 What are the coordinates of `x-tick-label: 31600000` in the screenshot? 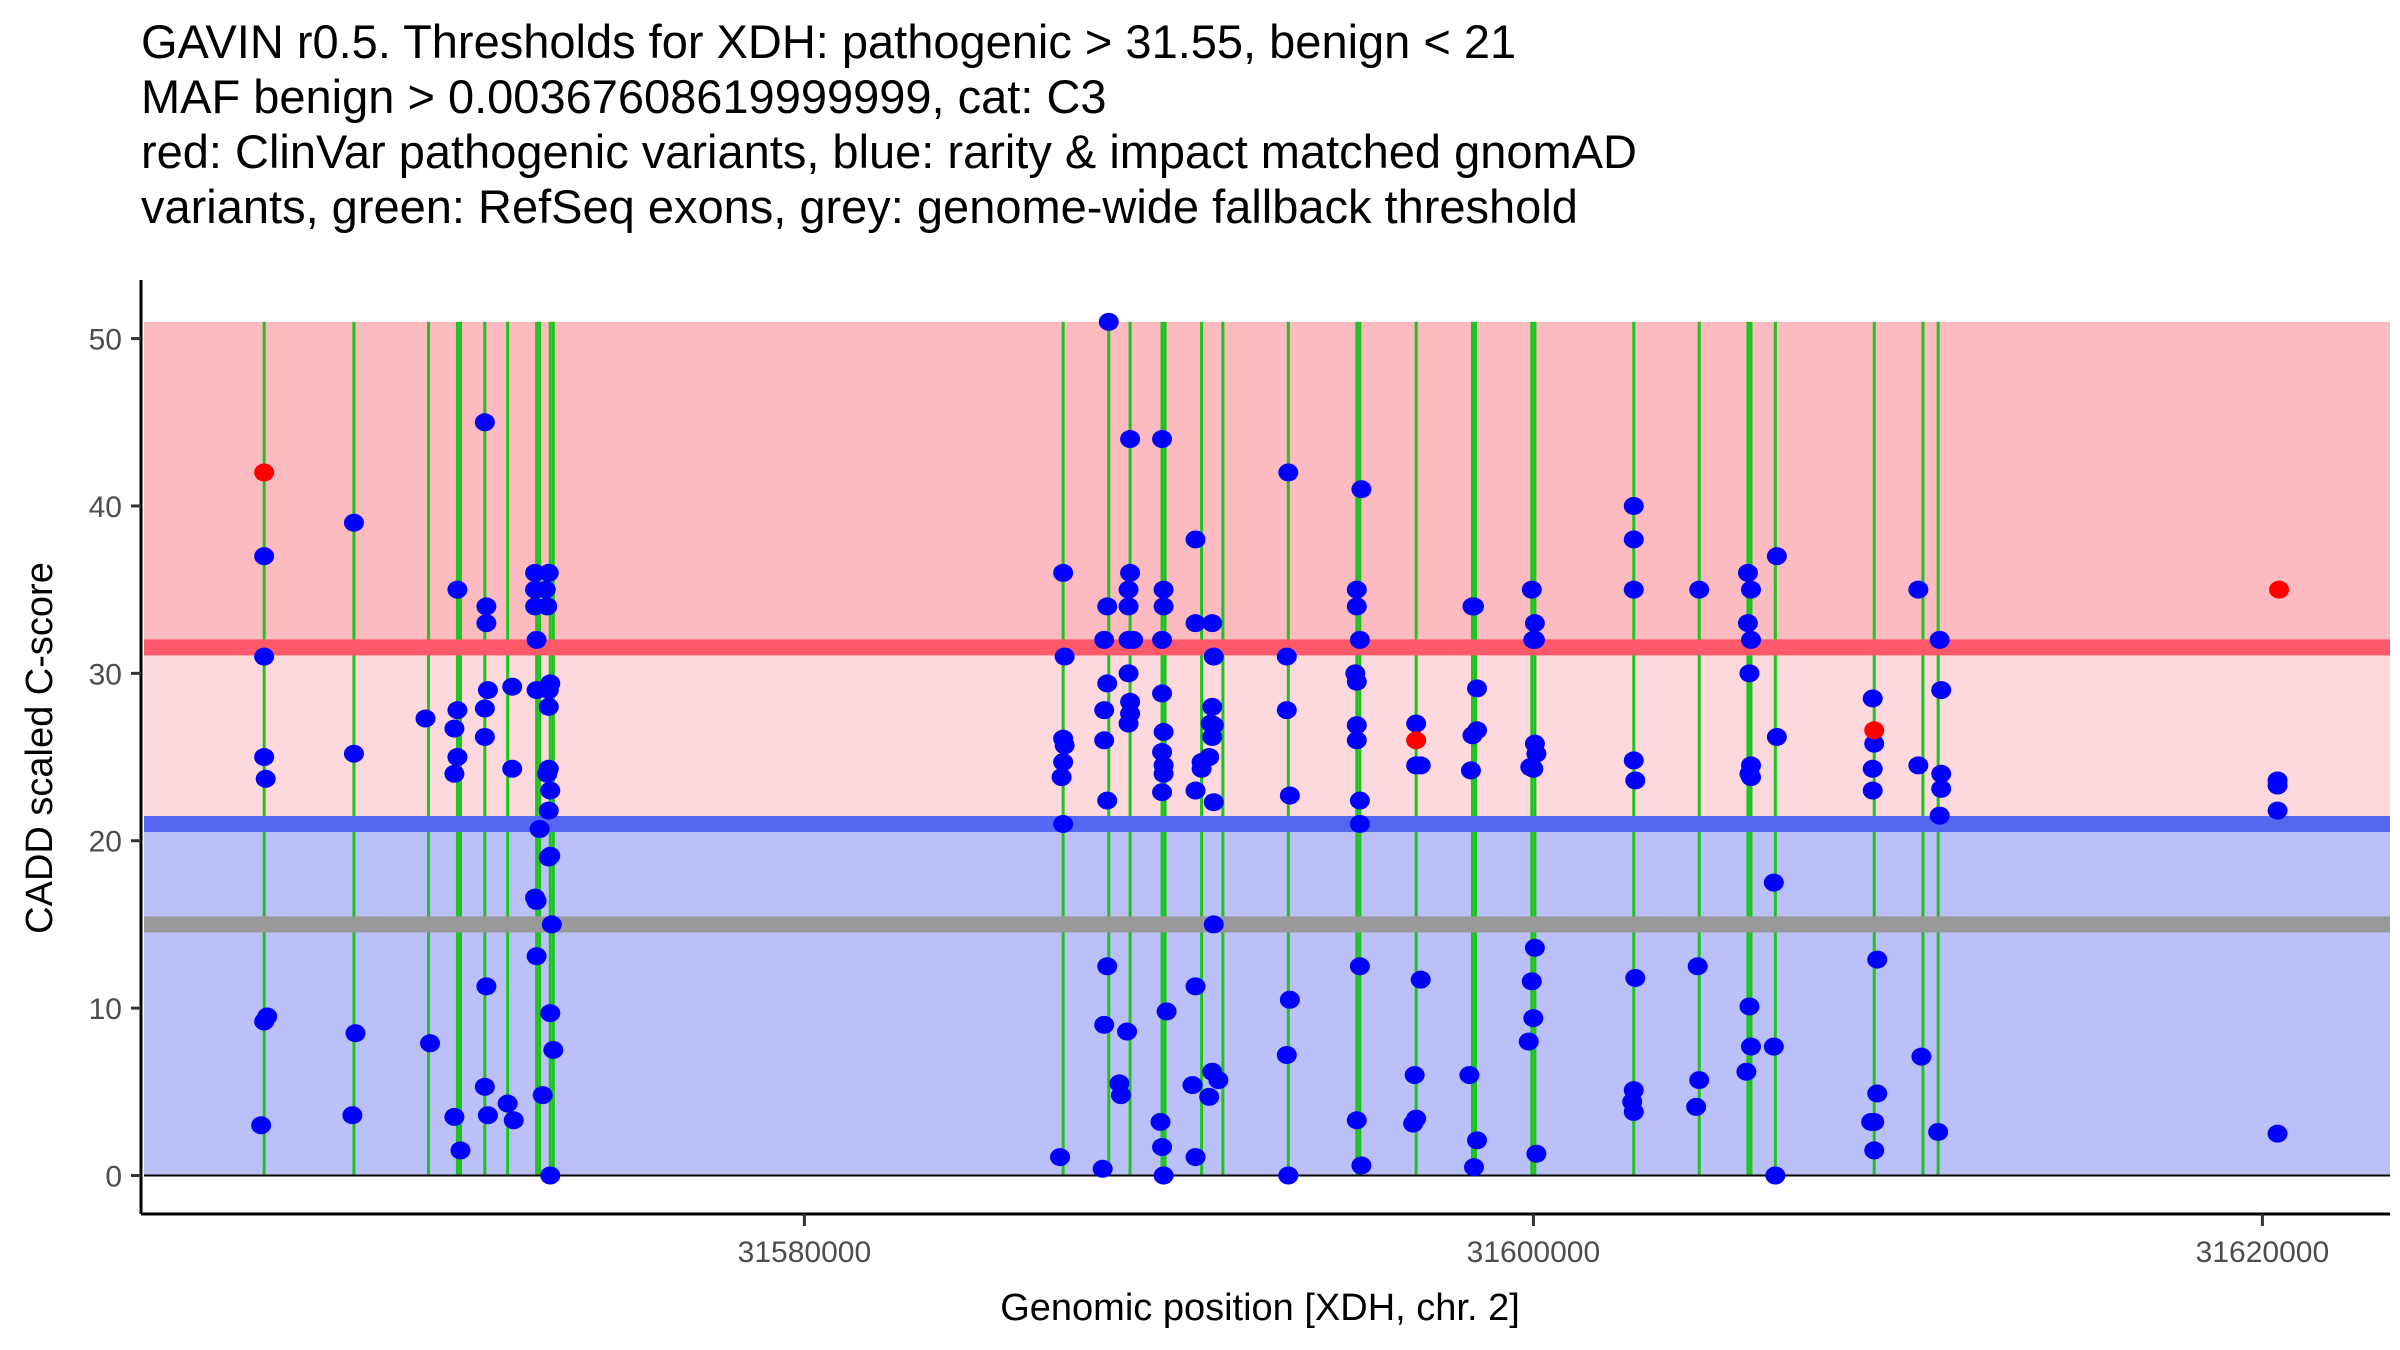 It's located at (1533, 1252).